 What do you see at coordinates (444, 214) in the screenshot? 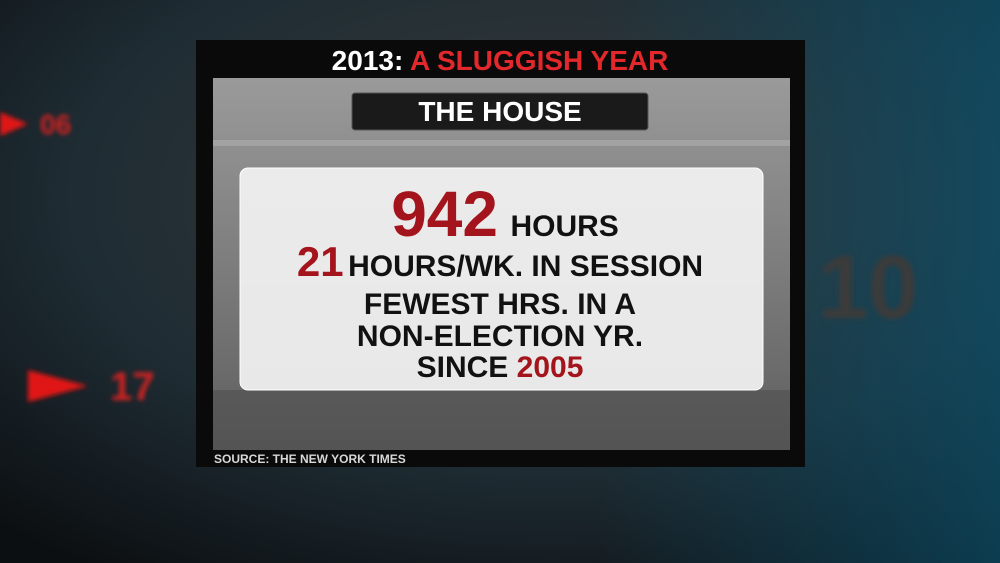
I see `hours-value: 942` at bounding box center [444, 214].